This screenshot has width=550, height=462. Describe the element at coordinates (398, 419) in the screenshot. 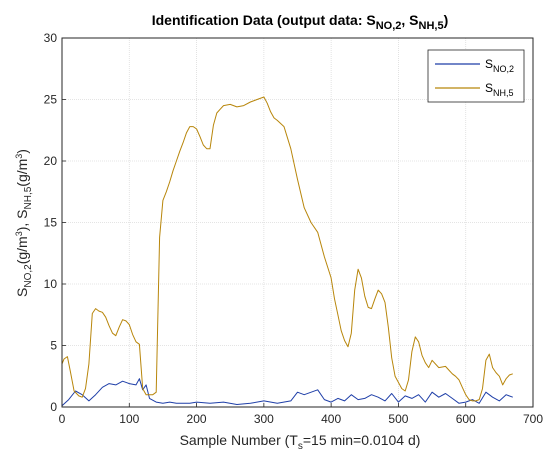

I see `x-tick-label: 500` at that location.